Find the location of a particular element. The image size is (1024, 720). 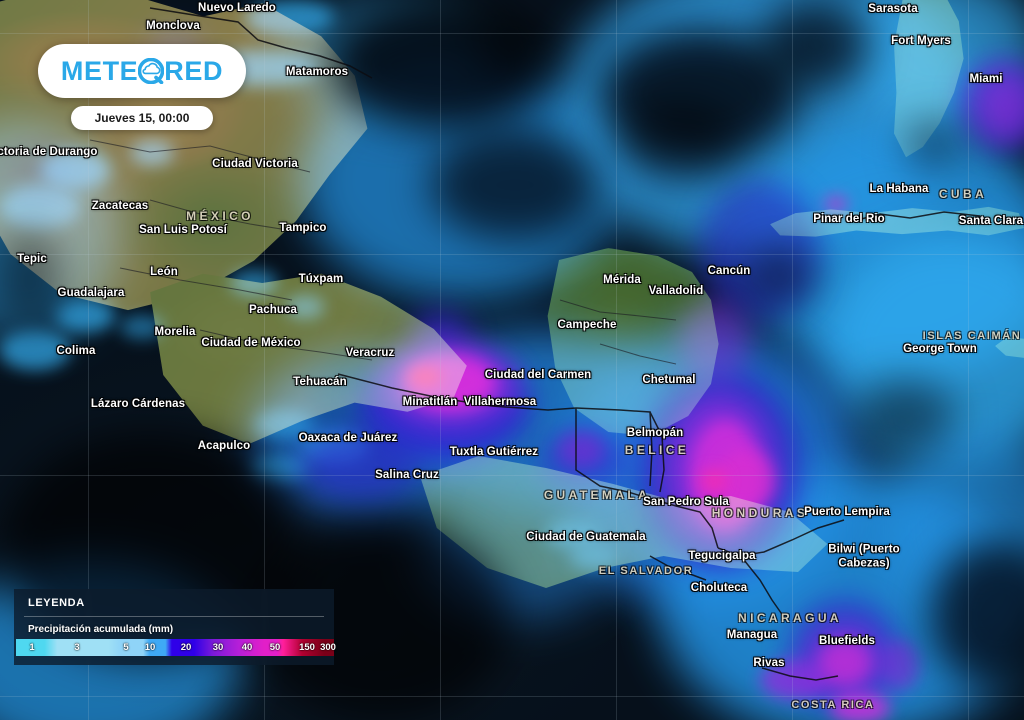

legend-divider is located at coordinates (174, 616).